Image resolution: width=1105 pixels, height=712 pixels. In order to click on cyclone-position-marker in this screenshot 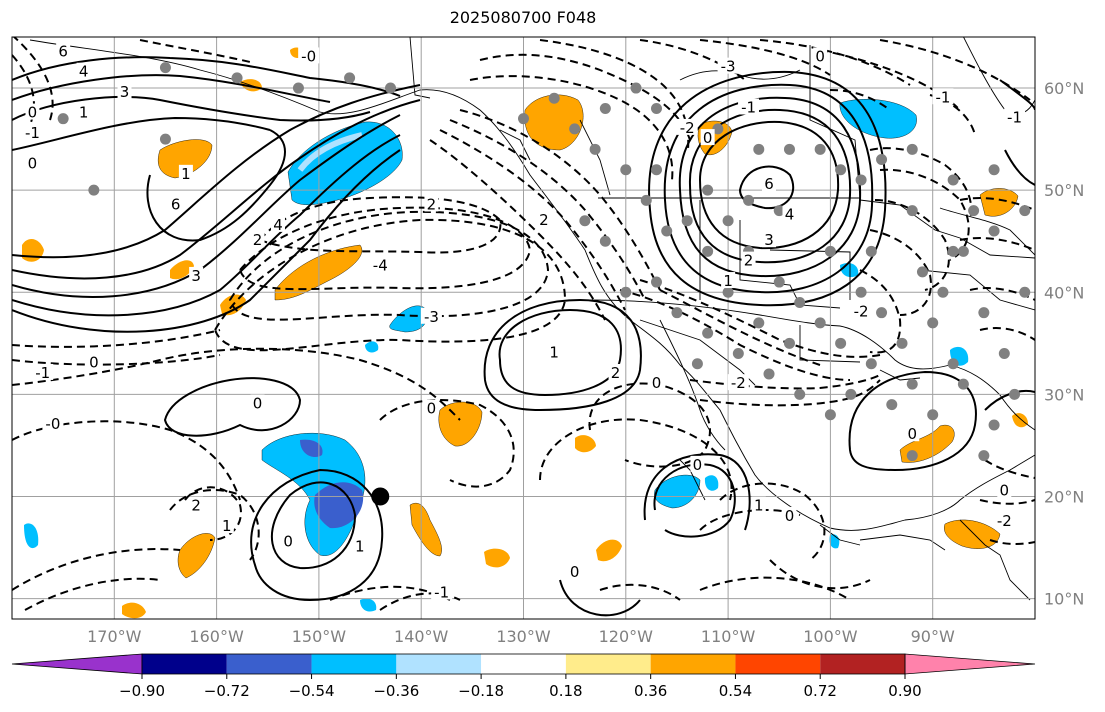, I will do `click(380, 496)`.